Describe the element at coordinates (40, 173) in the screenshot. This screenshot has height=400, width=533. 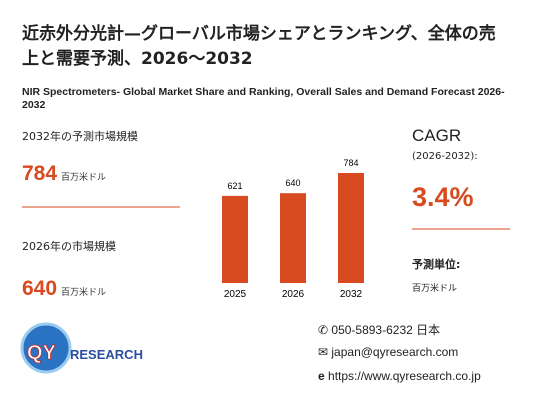
I see `forecast-value: 784` at that location.